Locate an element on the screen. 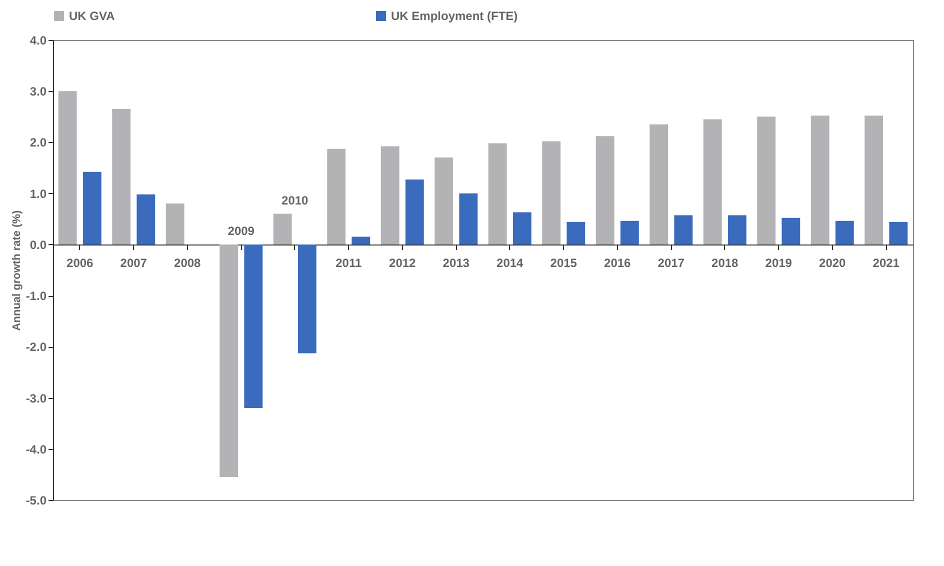  y-tick-label: 1.0 is located at coordinates (38, 193).